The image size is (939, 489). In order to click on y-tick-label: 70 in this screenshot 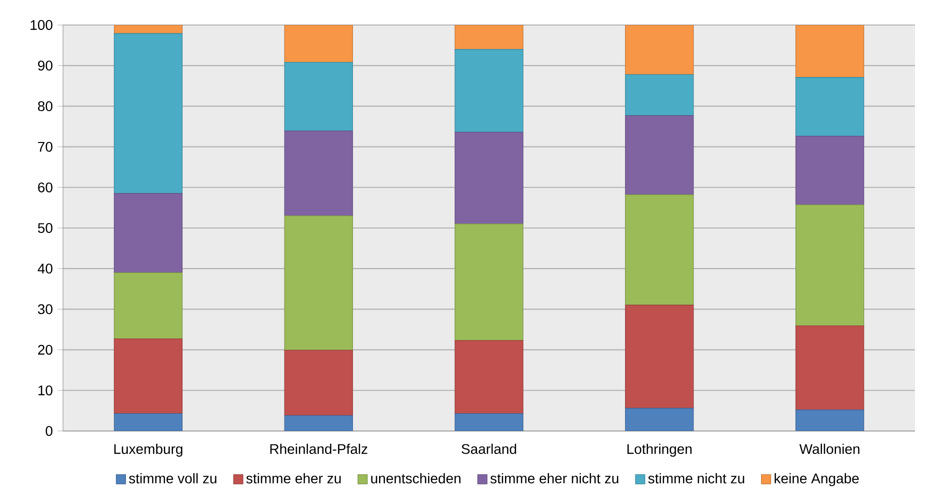, I will do `click(45, 147)`.